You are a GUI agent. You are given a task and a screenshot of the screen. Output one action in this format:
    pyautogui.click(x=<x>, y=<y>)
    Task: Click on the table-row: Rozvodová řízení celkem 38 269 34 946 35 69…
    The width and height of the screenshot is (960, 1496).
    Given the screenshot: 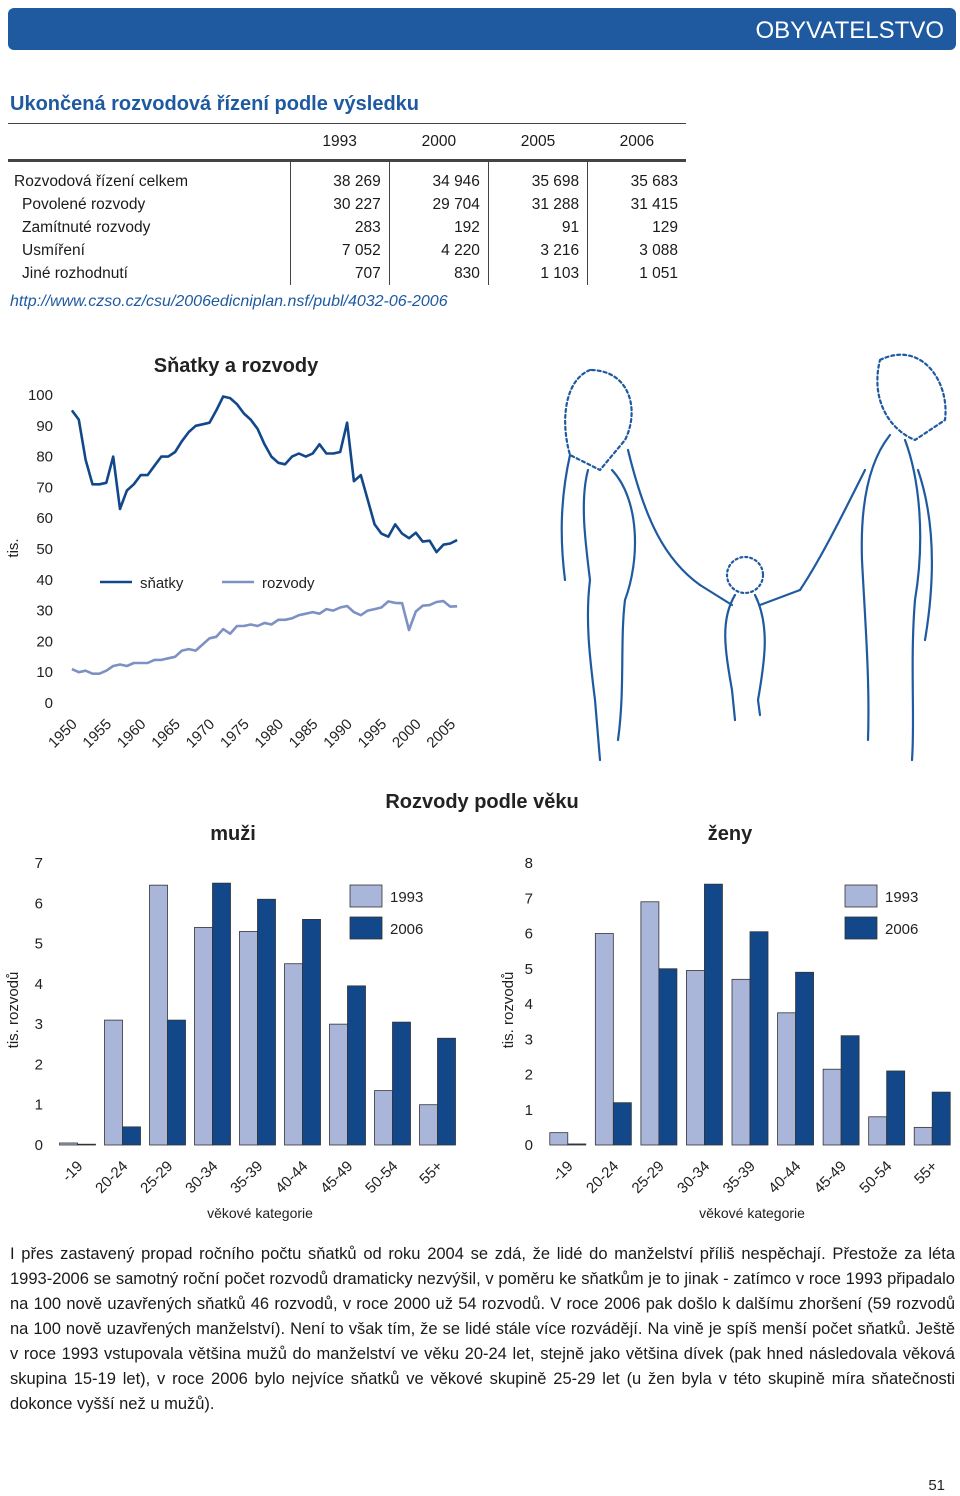 What is the action you would take?
    pyautogui.click(x=347, y=176)
    